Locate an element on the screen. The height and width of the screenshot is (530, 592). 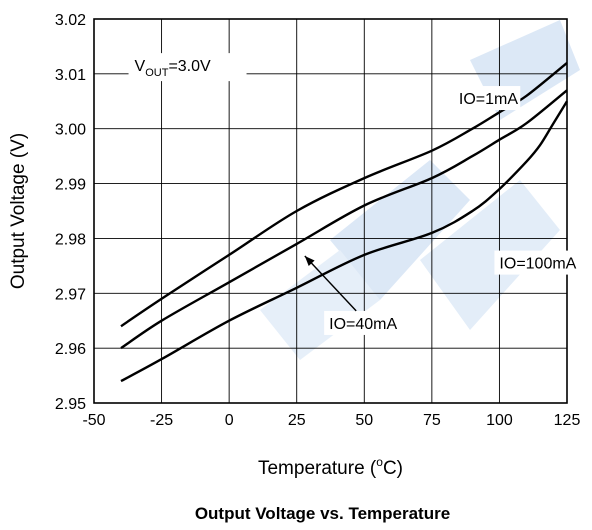
arrow-line is located at coordinates (330, 283).